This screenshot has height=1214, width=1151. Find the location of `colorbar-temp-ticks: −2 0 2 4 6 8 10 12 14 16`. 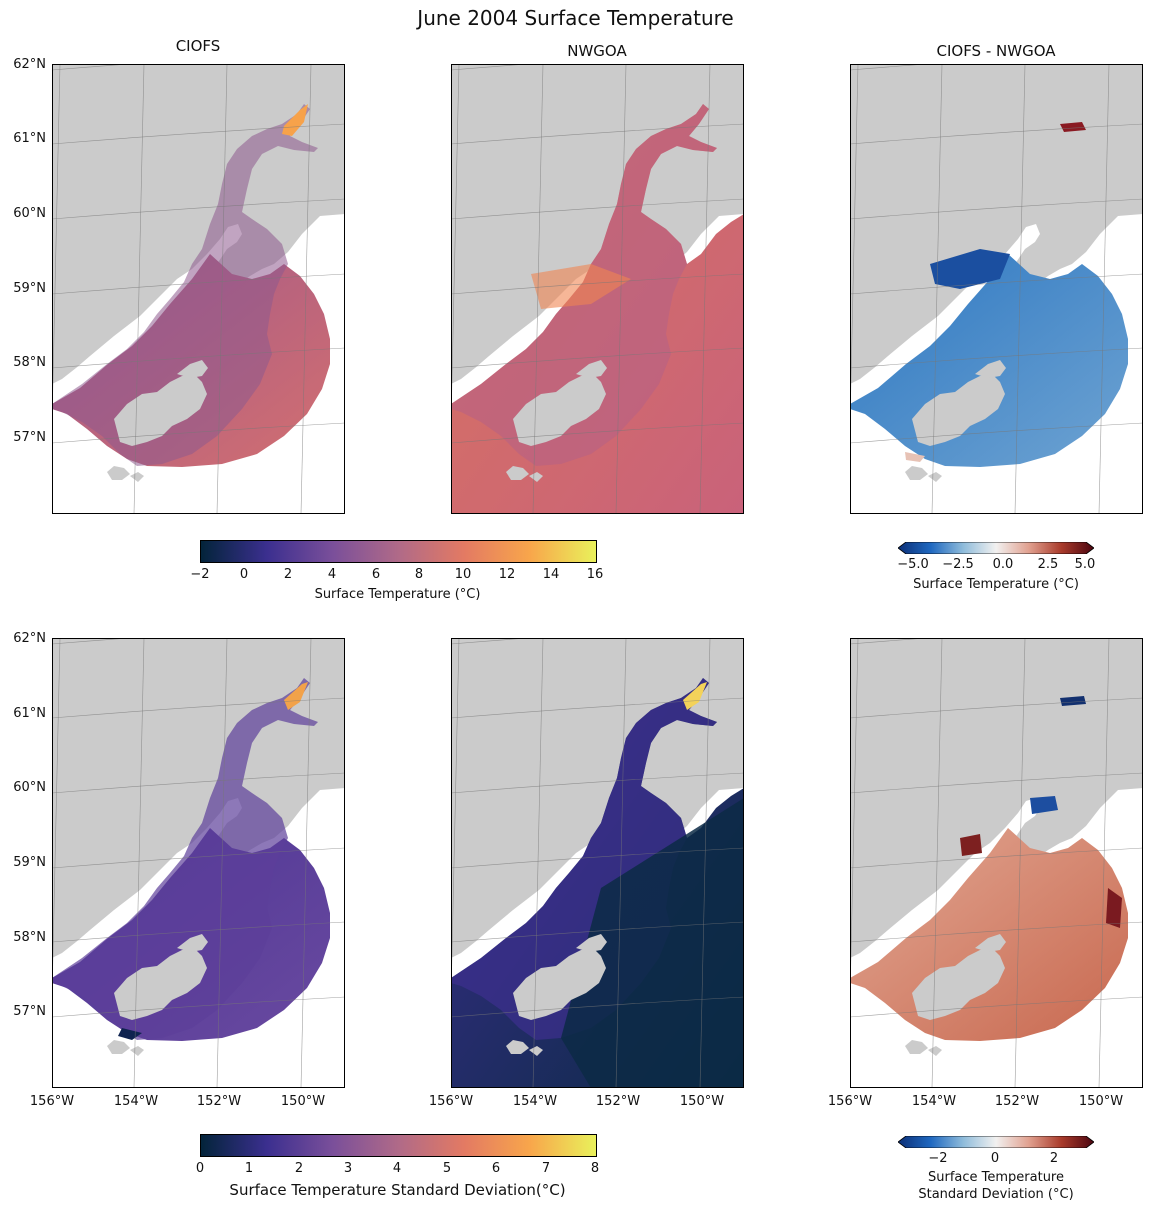

colorbar-temp-ticks: −2 0 2 4 6 8 10 12 14 16 is located at coordinates (397, 575).